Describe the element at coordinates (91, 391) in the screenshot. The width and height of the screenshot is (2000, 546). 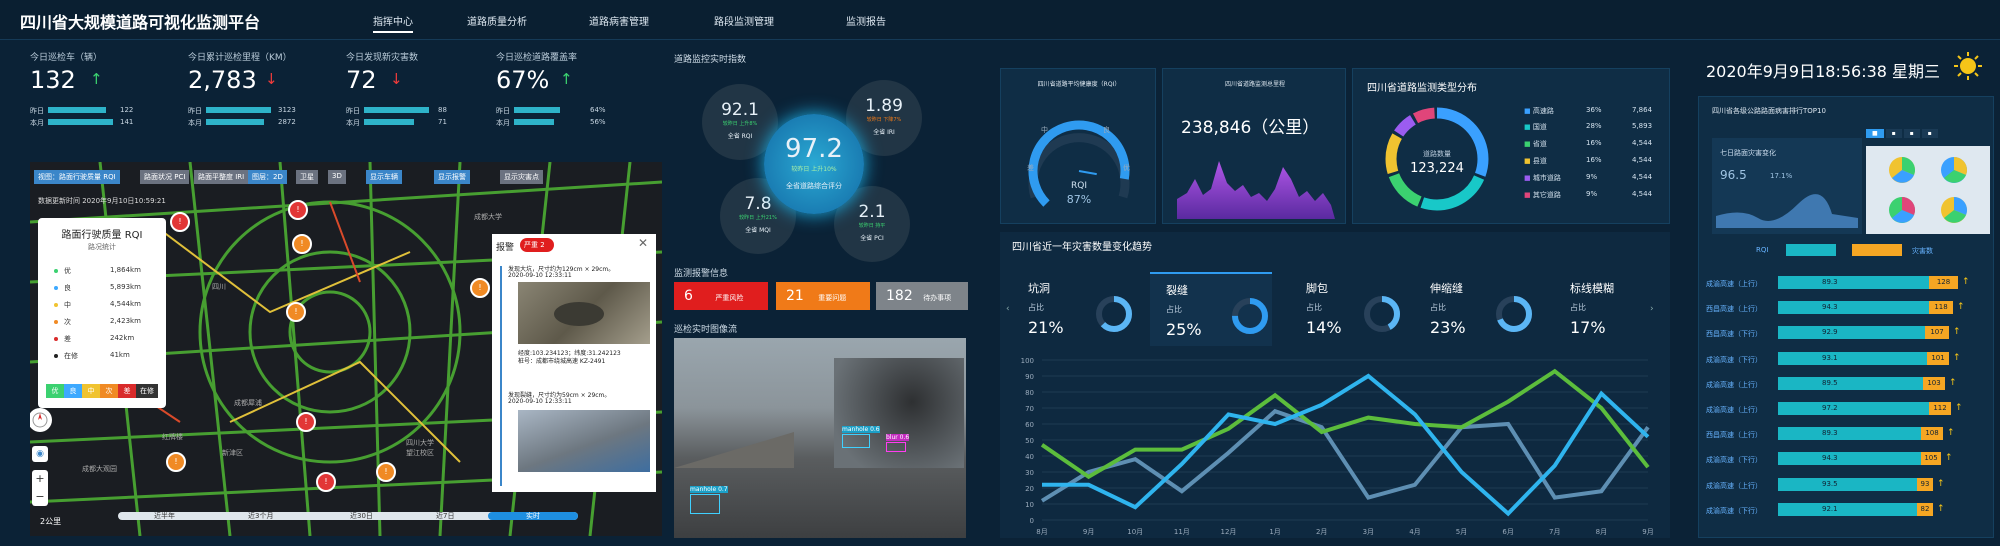
I see `legend-segment: 中` at that location.